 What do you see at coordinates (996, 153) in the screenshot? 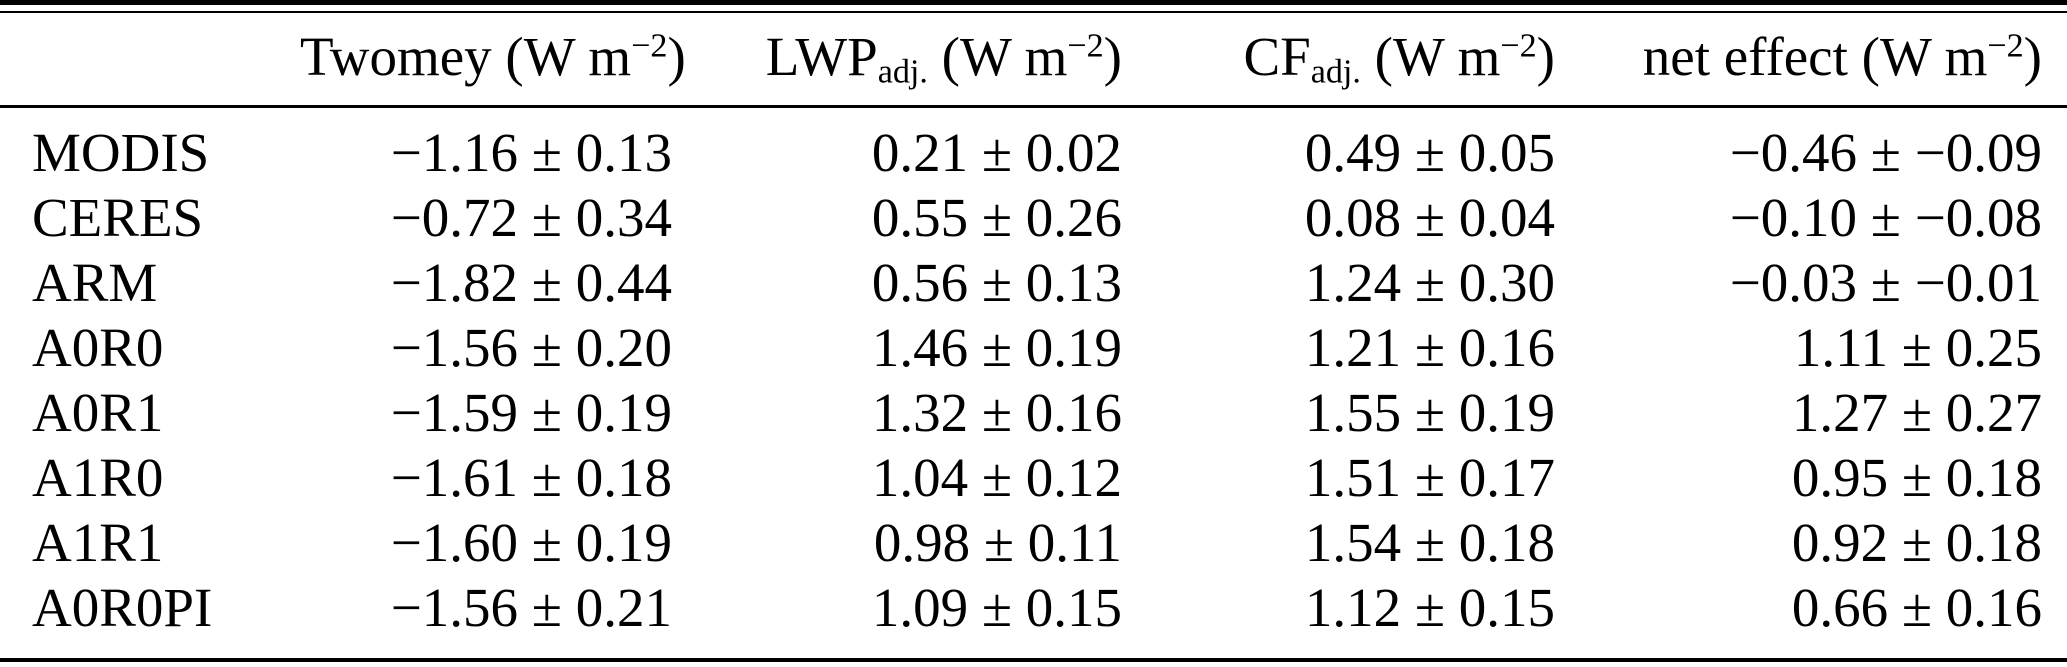
I see `cell-lwp-adj: 0.21 ± 0.02` at bounding box center [996, 153].